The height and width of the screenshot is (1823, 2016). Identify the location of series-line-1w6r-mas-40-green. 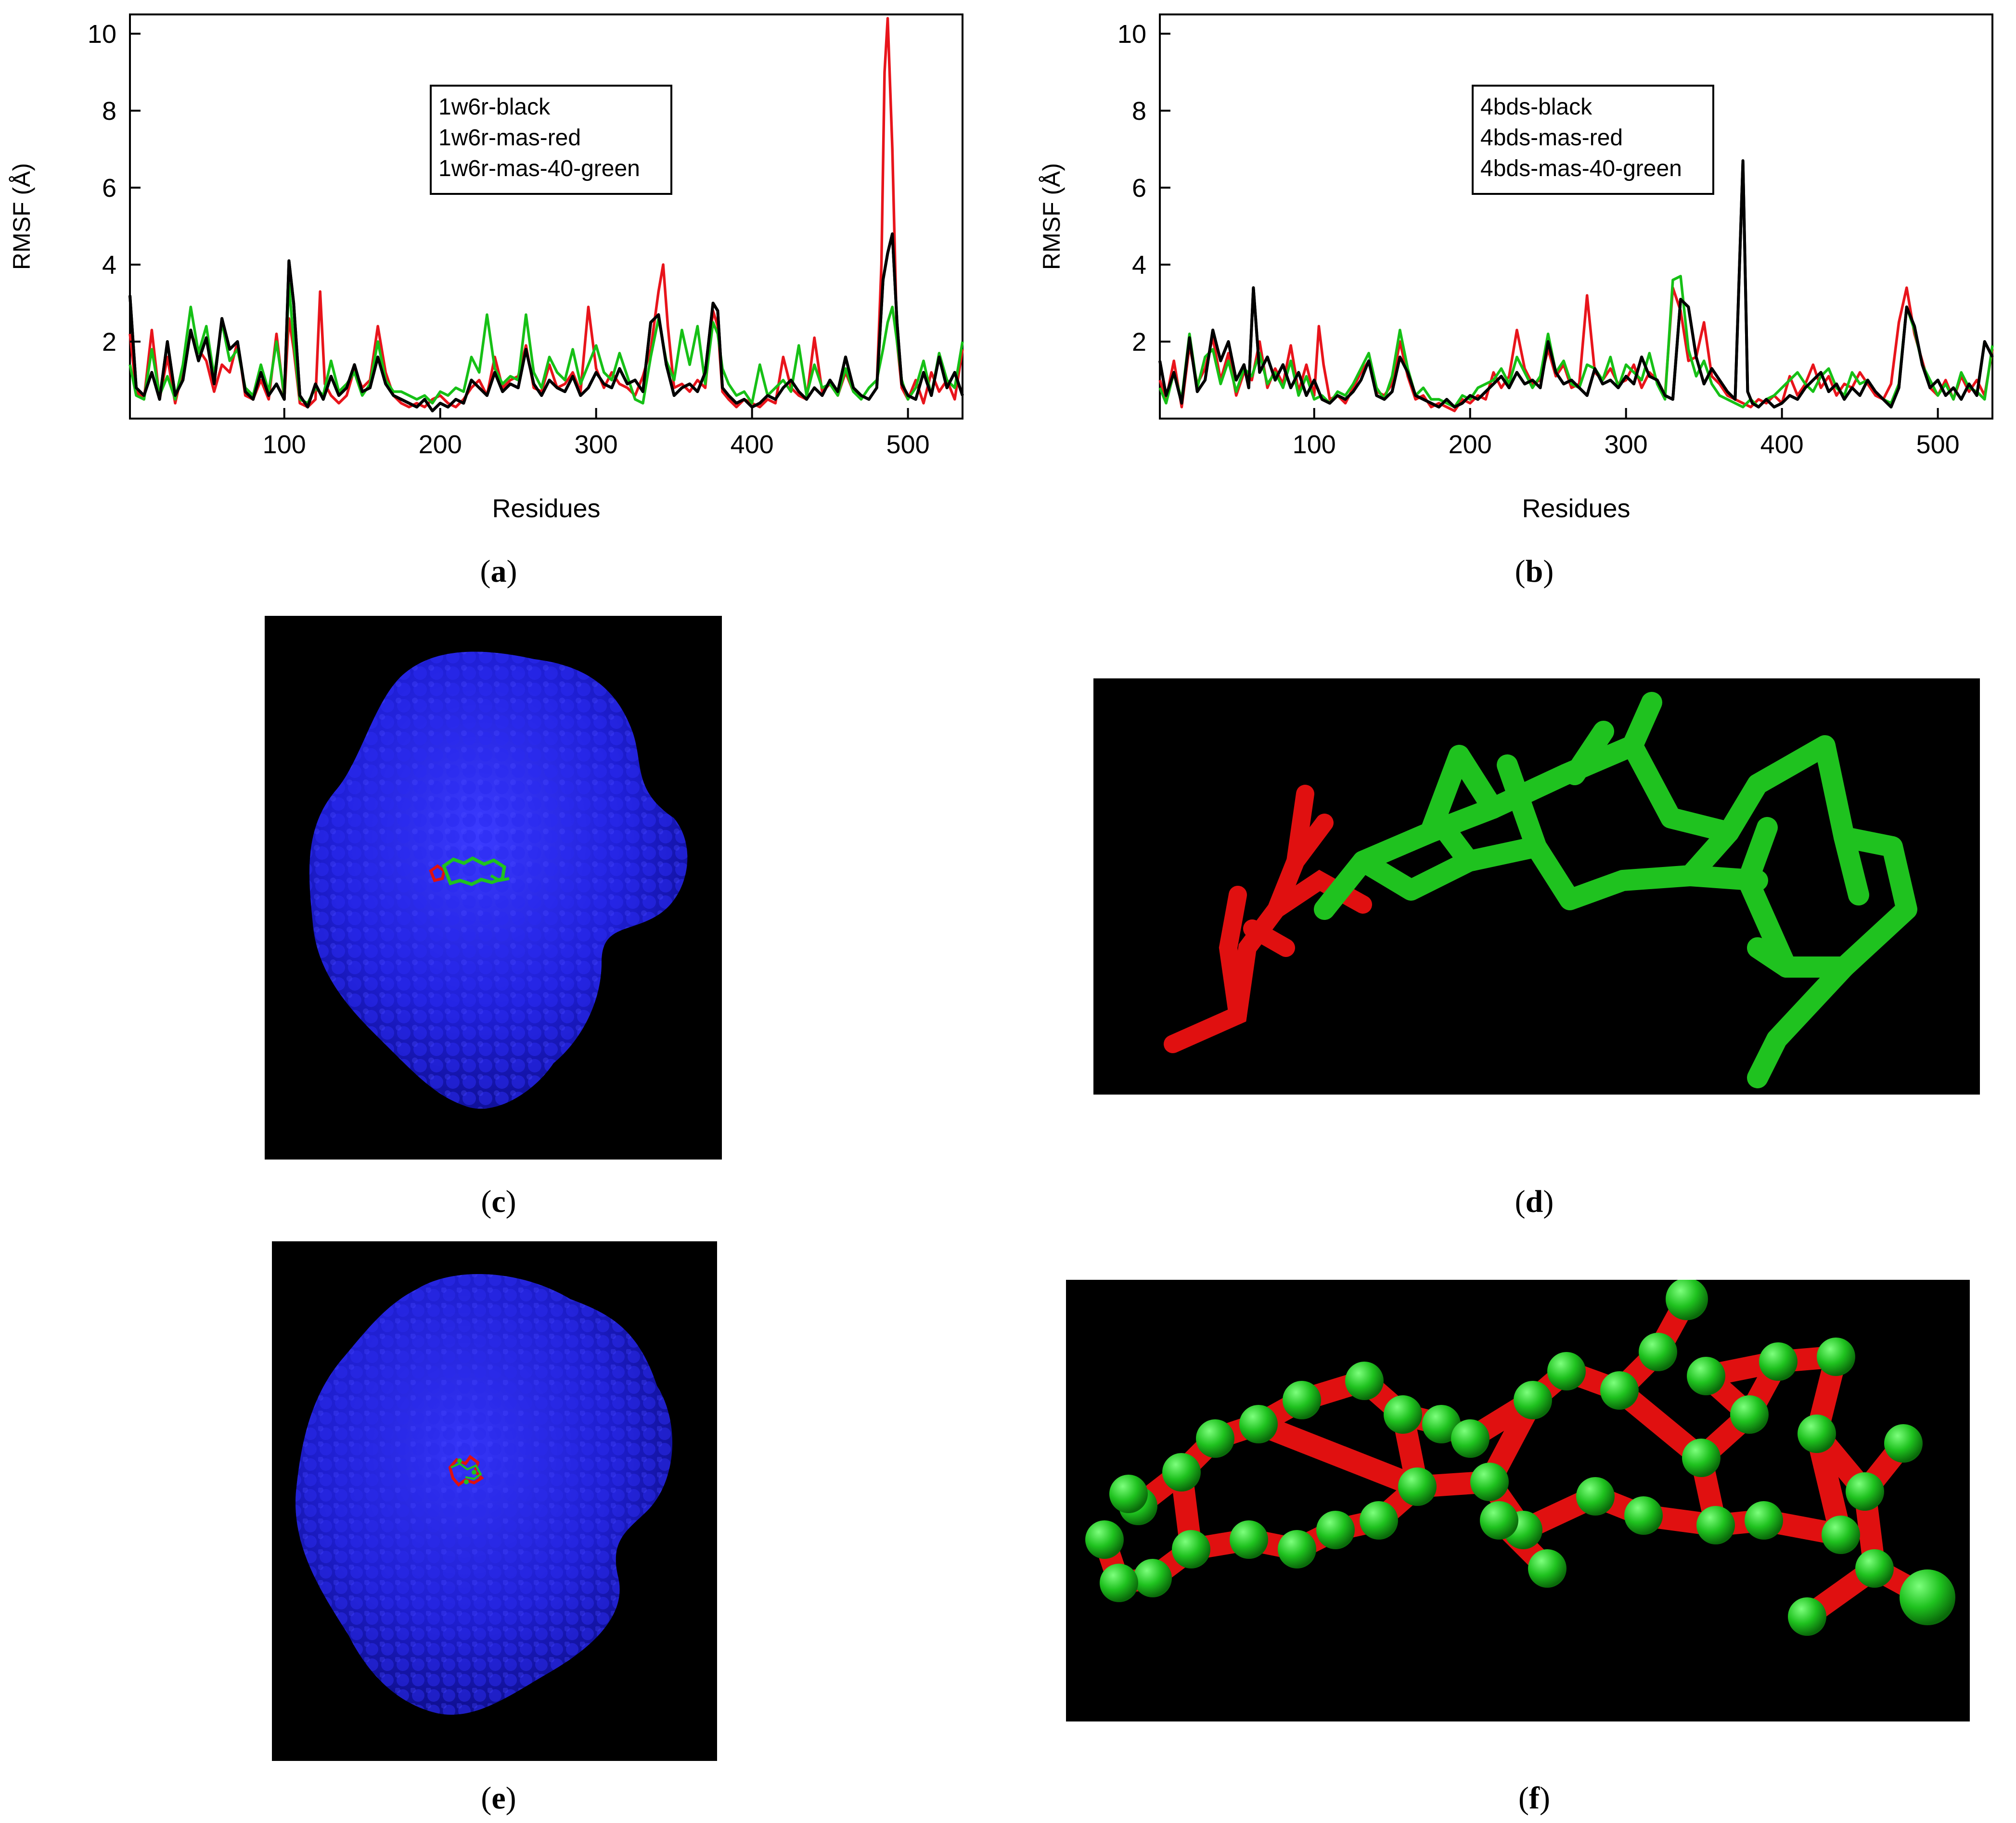
(546, 343).